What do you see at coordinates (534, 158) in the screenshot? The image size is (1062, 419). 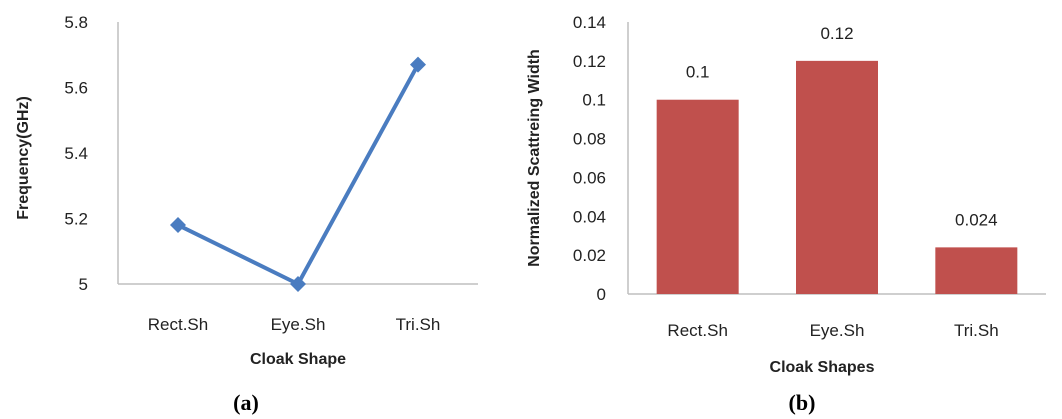 I see `y-axis-title: Normalized Scattreing Width` at bounding box center [534, 158].